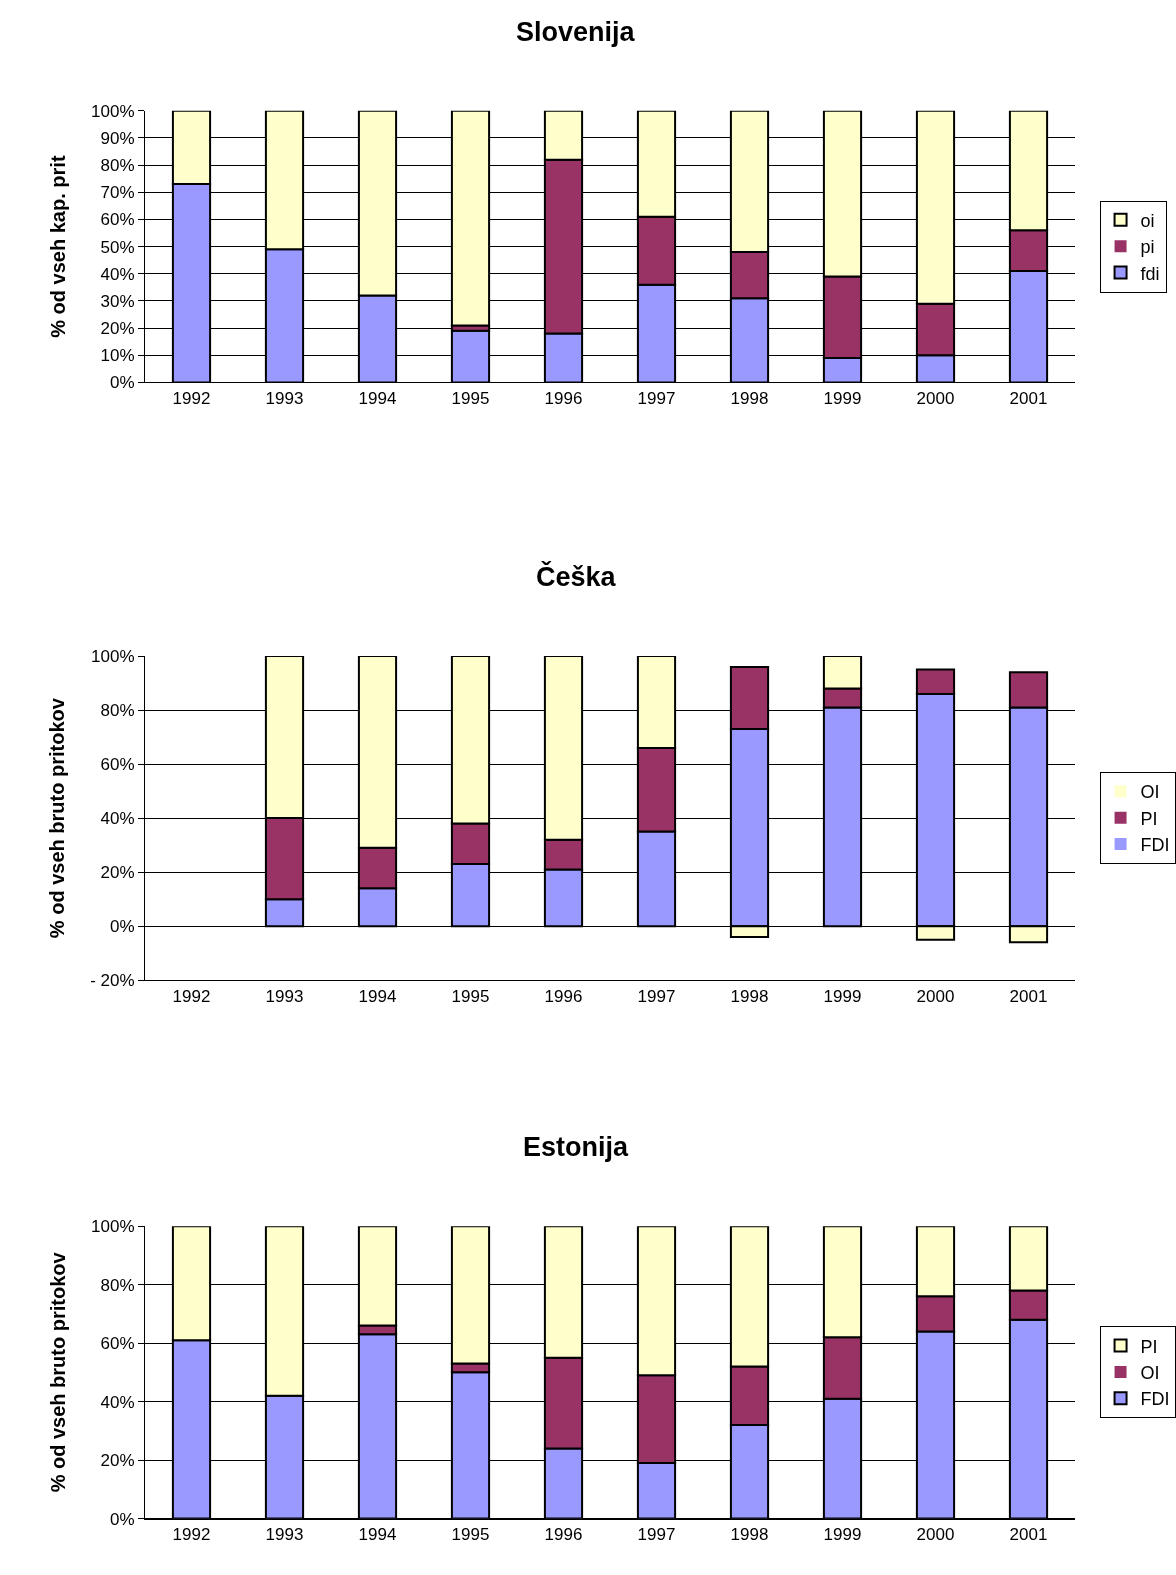 The image size is (1176, 1575). I want to click on y-tick-label: 10%, so click(117, 356).